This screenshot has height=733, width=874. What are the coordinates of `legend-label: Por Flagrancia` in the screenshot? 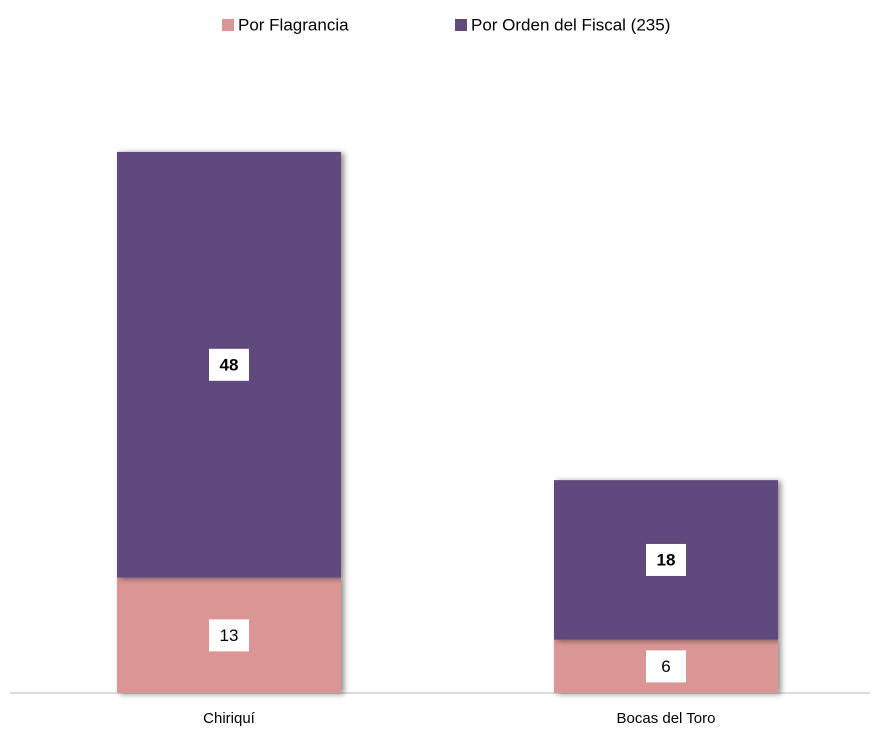 It's located at (293, 24).